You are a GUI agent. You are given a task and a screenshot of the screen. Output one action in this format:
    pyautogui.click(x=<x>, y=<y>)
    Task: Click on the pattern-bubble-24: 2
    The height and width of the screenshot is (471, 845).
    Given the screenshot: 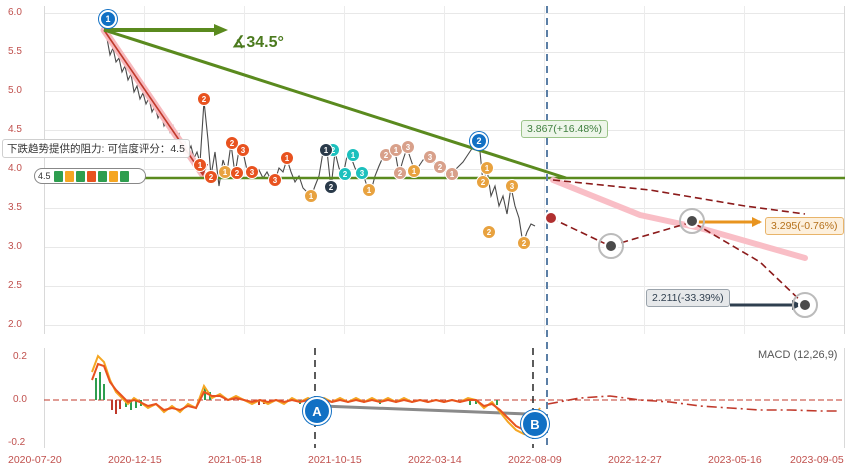 What is the action you would take?
    pyautogui.click(x=440, y=167)
    